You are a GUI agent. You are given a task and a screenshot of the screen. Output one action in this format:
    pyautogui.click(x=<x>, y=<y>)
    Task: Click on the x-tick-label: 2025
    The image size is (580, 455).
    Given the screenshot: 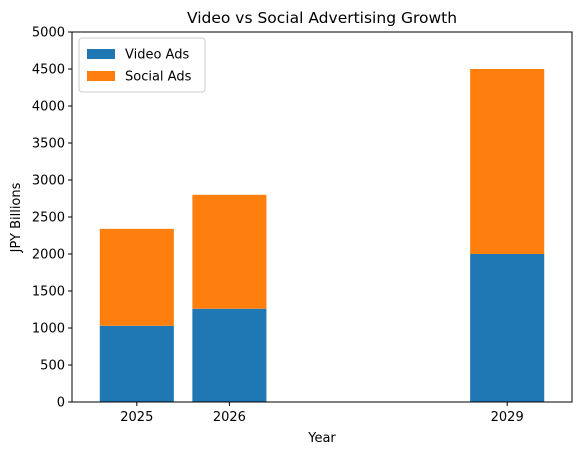 What is the action you would take?
    pyautogui.click(x=136, y=417)
    